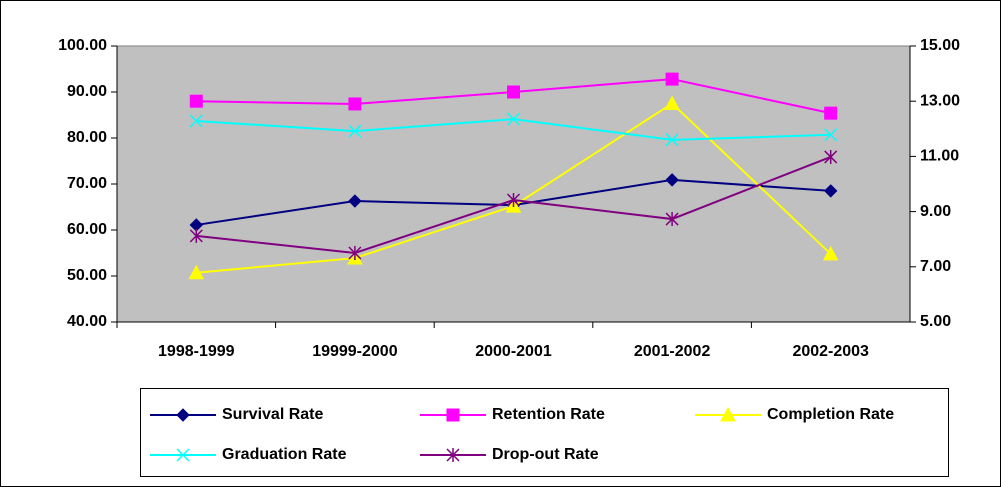  What do you see at coordinates (545, 454) in the screenshot?
I see `legend-label: Drop-out Rate` at bounding box center [545, 454].